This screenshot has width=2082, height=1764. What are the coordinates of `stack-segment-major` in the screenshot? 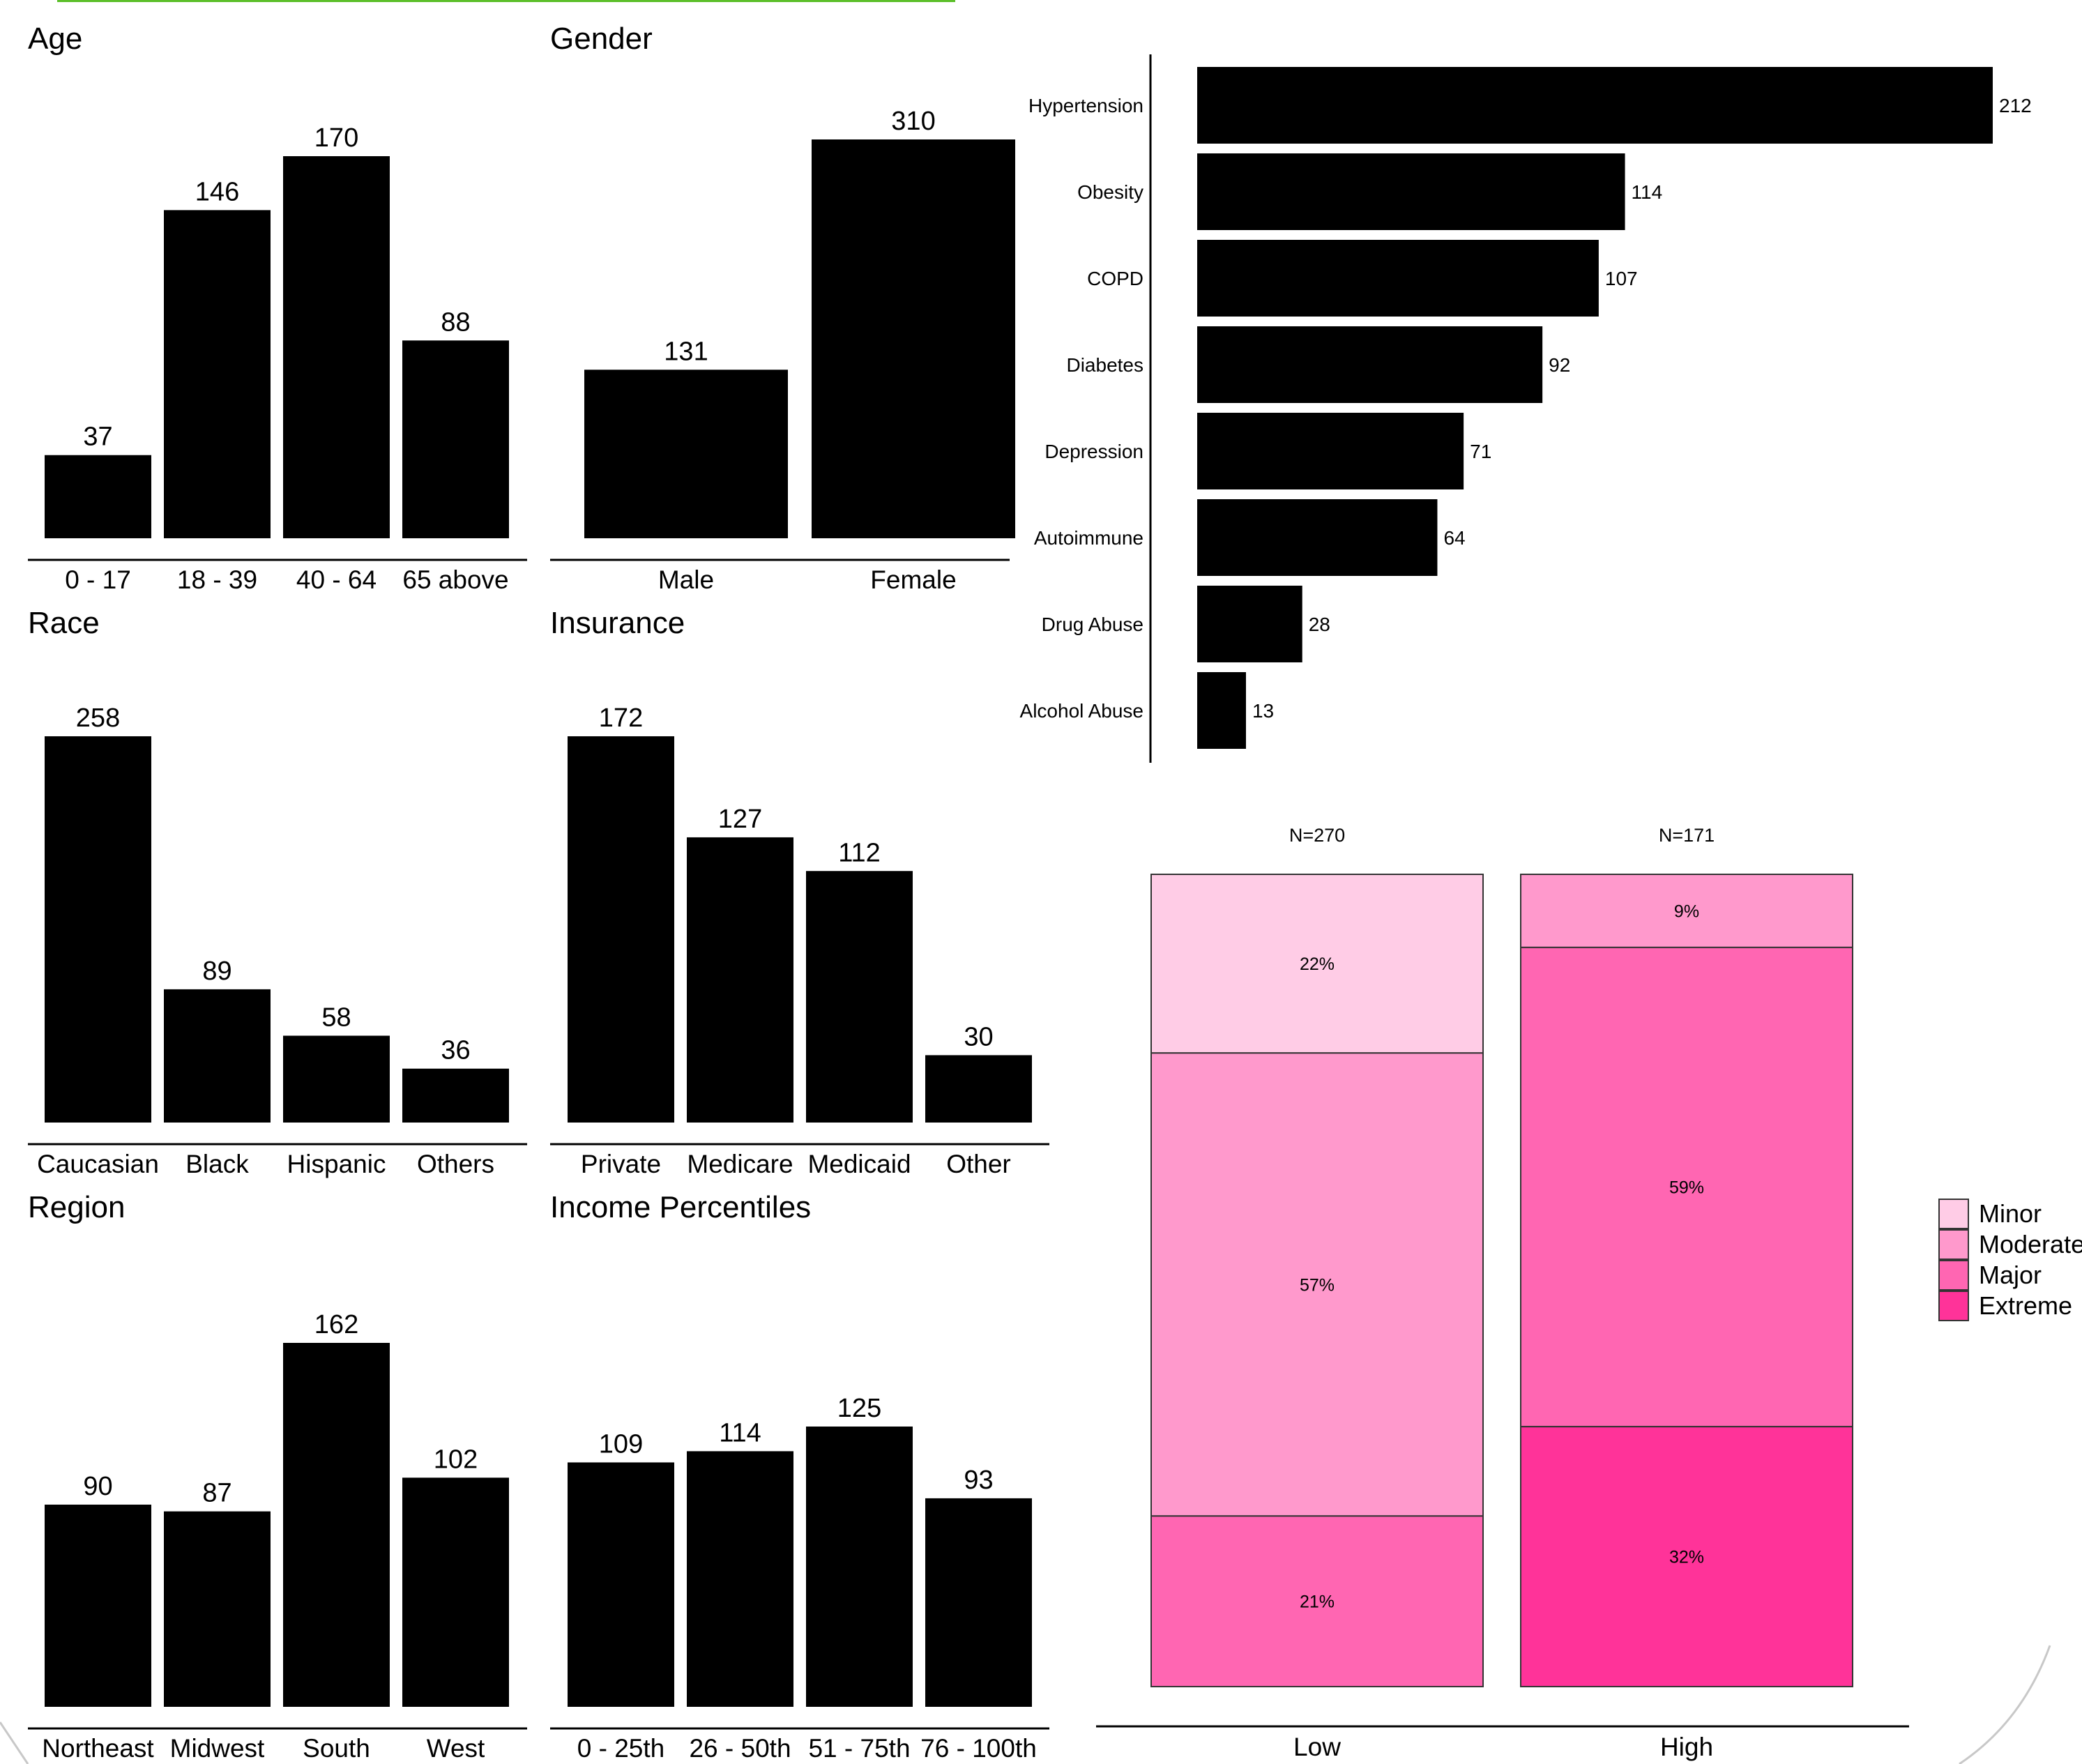 It's located at (1317, 1601).